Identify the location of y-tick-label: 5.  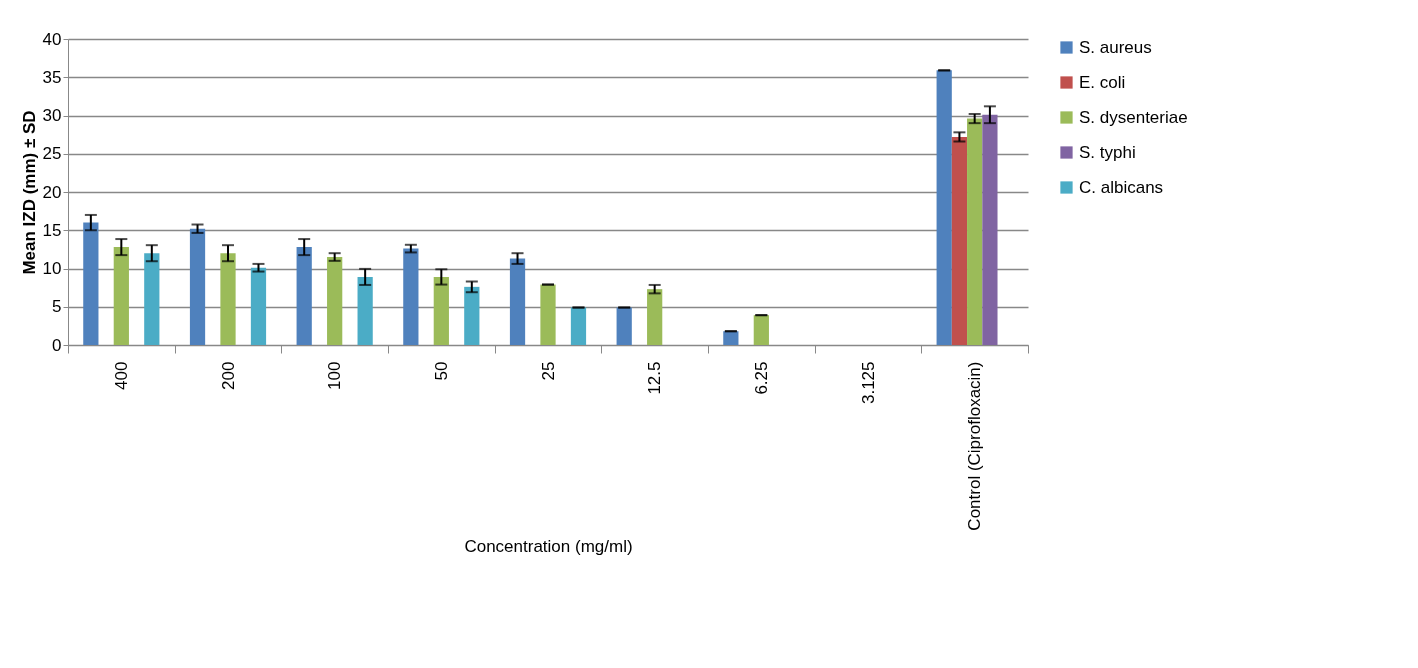
(57, 307).